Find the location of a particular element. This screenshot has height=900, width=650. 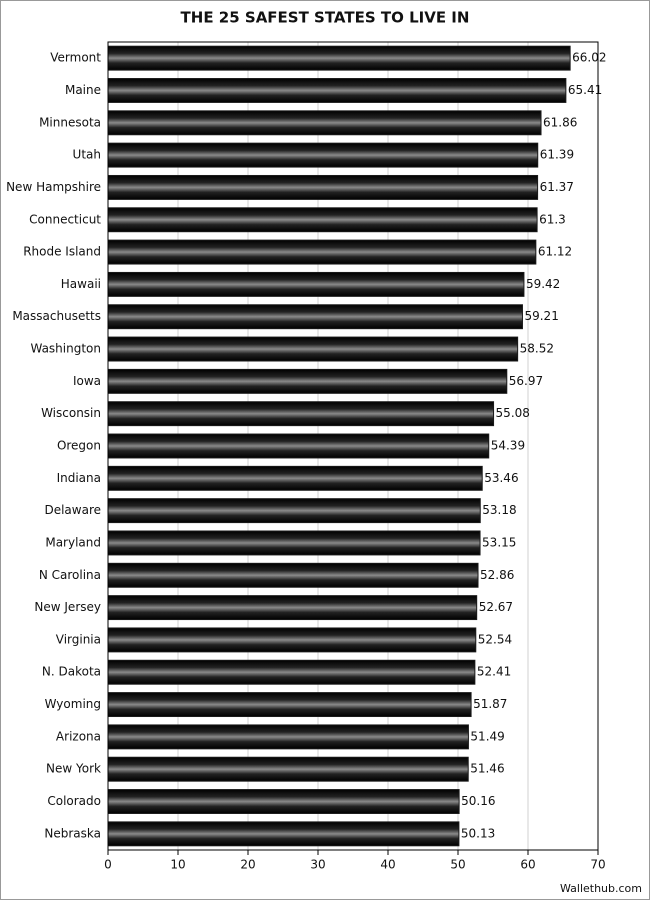

y-tick-label: Vermont is located at coordinates (75, 58).